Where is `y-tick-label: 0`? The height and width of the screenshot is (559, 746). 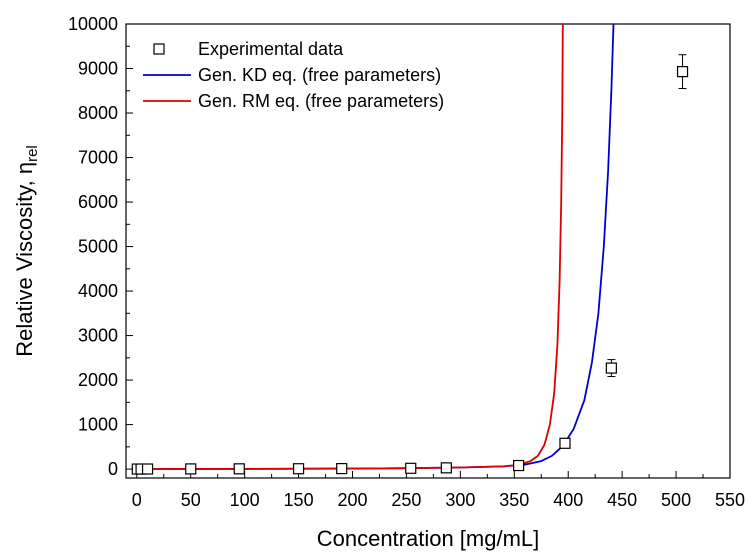 y-tick-label: 0 is located at coordinates (113, 469).